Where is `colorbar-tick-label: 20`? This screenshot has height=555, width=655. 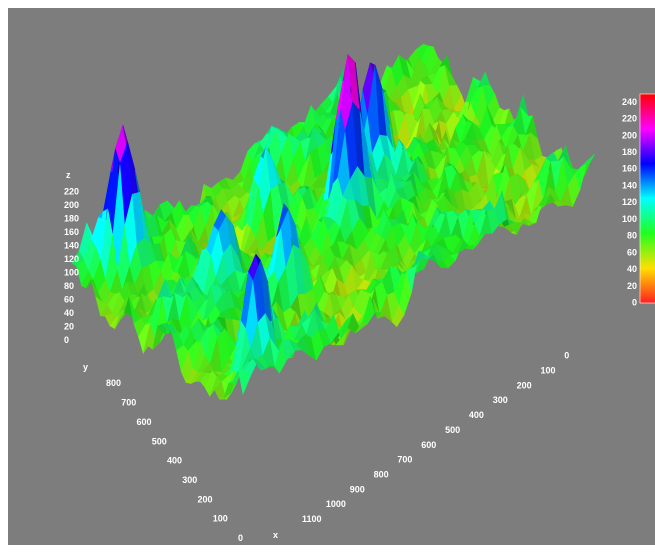
colorbar-tick-label: 20 is located at coordinates (632, 286).